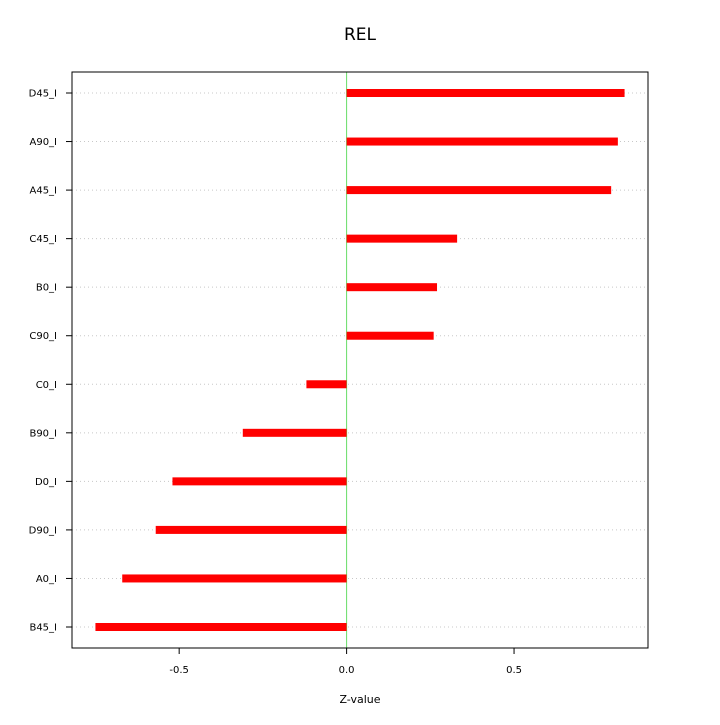 This screenshot has width=720, height=725. What do you see at coordinates (221, 627) in the screenshot?
I see `bar-B45_I` at bounding box center [221, 627].